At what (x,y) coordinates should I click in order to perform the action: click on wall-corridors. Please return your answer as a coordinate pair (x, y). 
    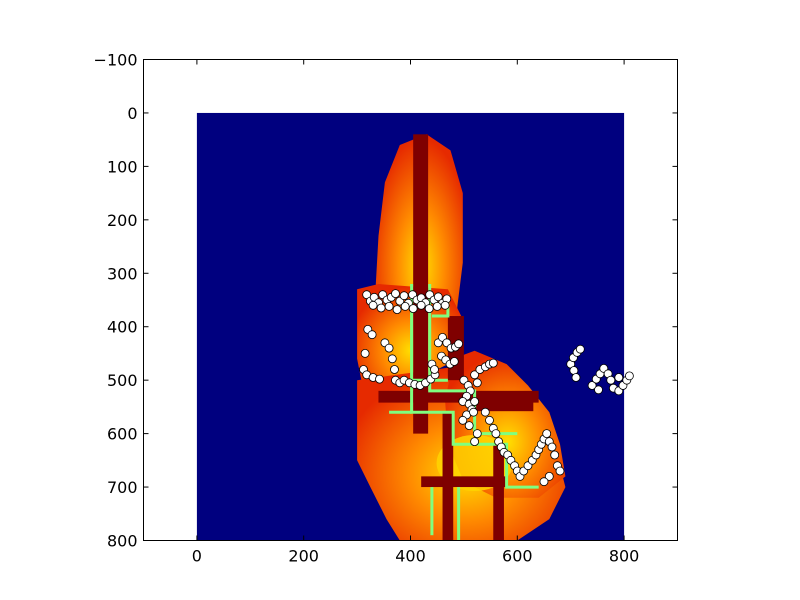
    Looking at the image, I should click on (458, 337).